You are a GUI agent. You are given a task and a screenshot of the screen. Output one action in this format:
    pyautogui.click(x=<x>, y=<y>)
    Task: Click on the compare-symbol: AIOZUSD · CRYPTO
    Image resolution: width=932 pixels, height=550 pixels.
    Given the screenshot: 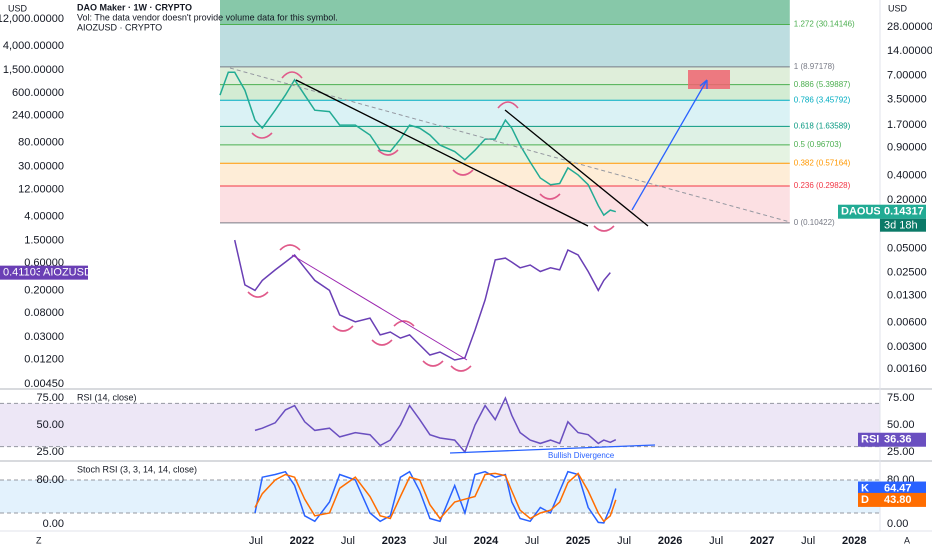 What is the action you would take?
    pyautogui.click(x=119, y=27)
    